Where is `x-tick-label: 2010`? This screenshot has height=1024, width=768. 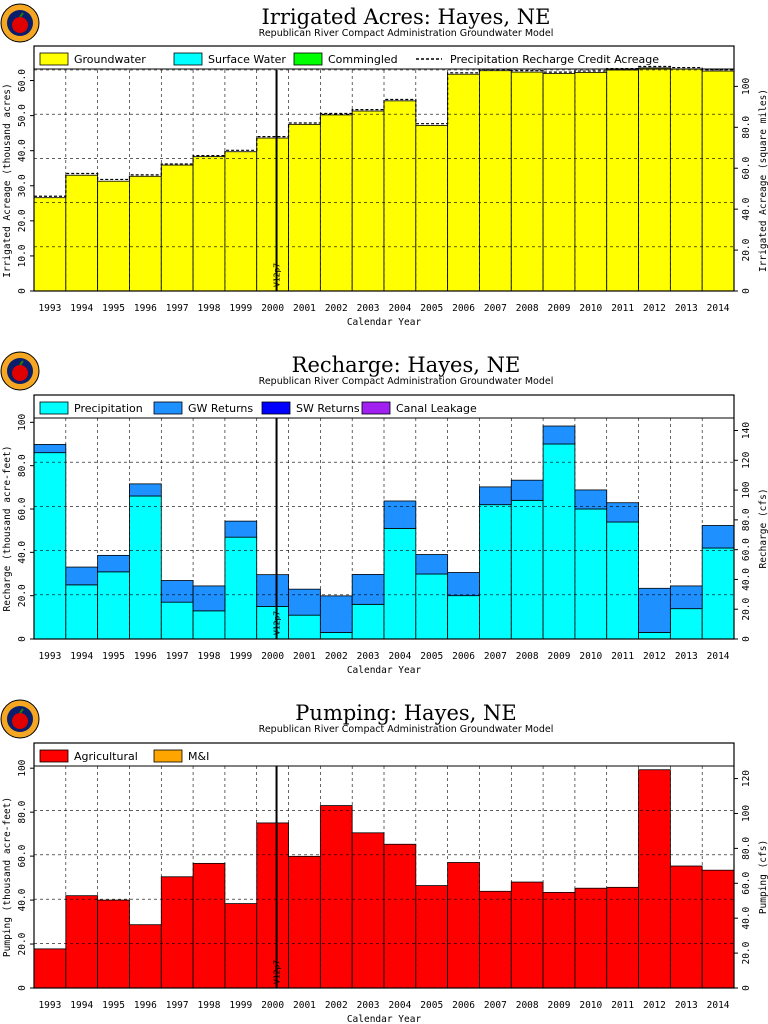 x-tick-label: 2010 is located at coordinates (590, 308).